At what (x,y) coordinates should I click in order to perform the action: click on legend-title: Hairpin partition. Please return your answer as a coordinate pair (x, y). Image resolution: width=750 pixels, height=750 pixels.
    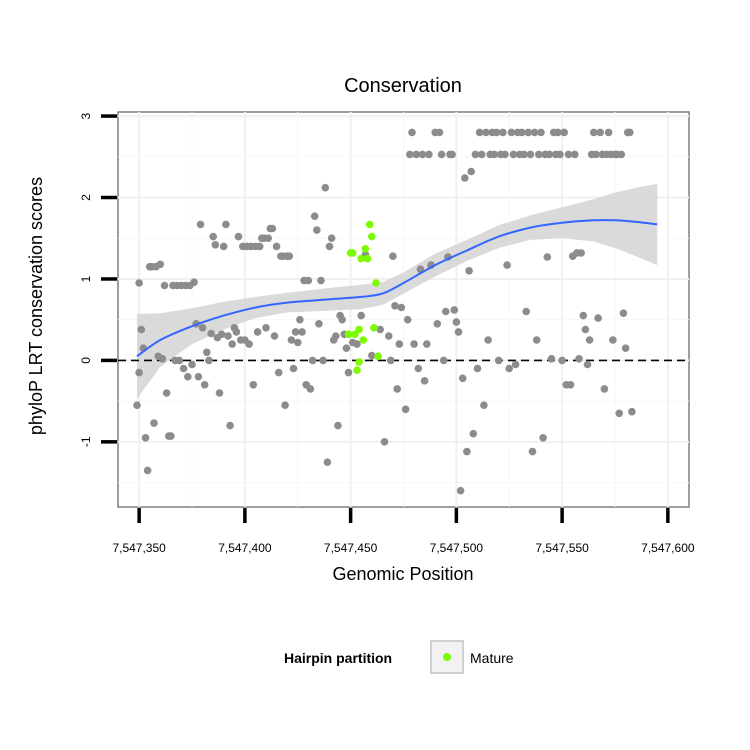
    Looking at the image, I should click on (338, 658).